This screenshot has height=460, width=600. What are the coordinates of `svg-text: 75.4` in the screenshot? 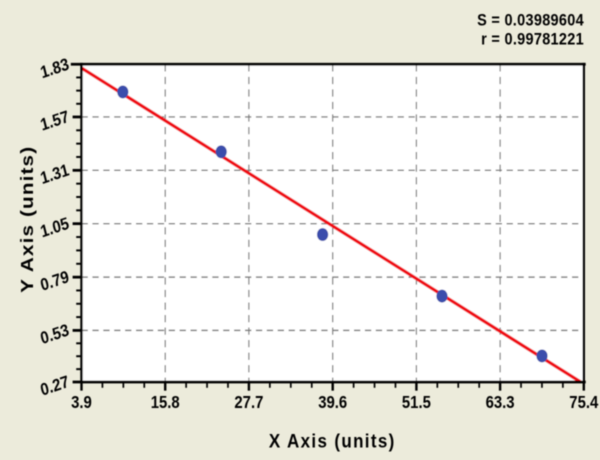 It's located at (583, 402).